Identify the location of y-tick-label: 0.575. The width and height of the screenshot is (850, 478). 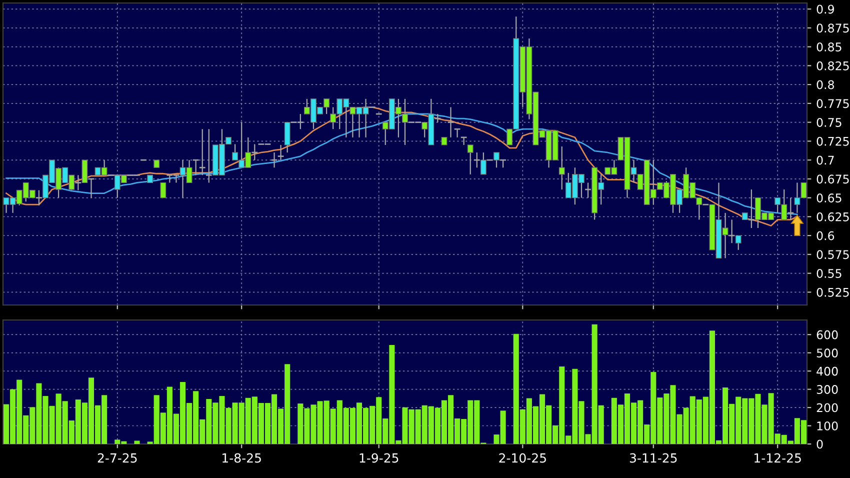
(832, 255).